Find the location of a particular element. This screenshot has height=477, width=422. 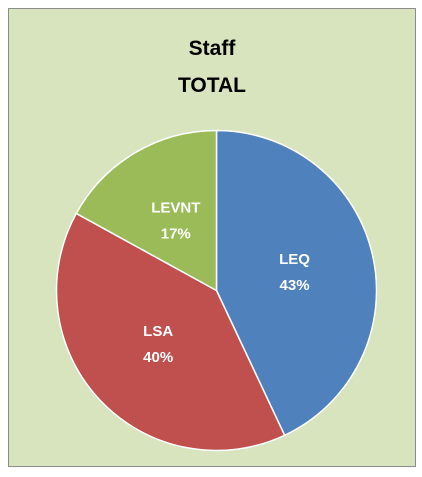

slice-category-label: LEVNT is located at coordinates (175, 208).